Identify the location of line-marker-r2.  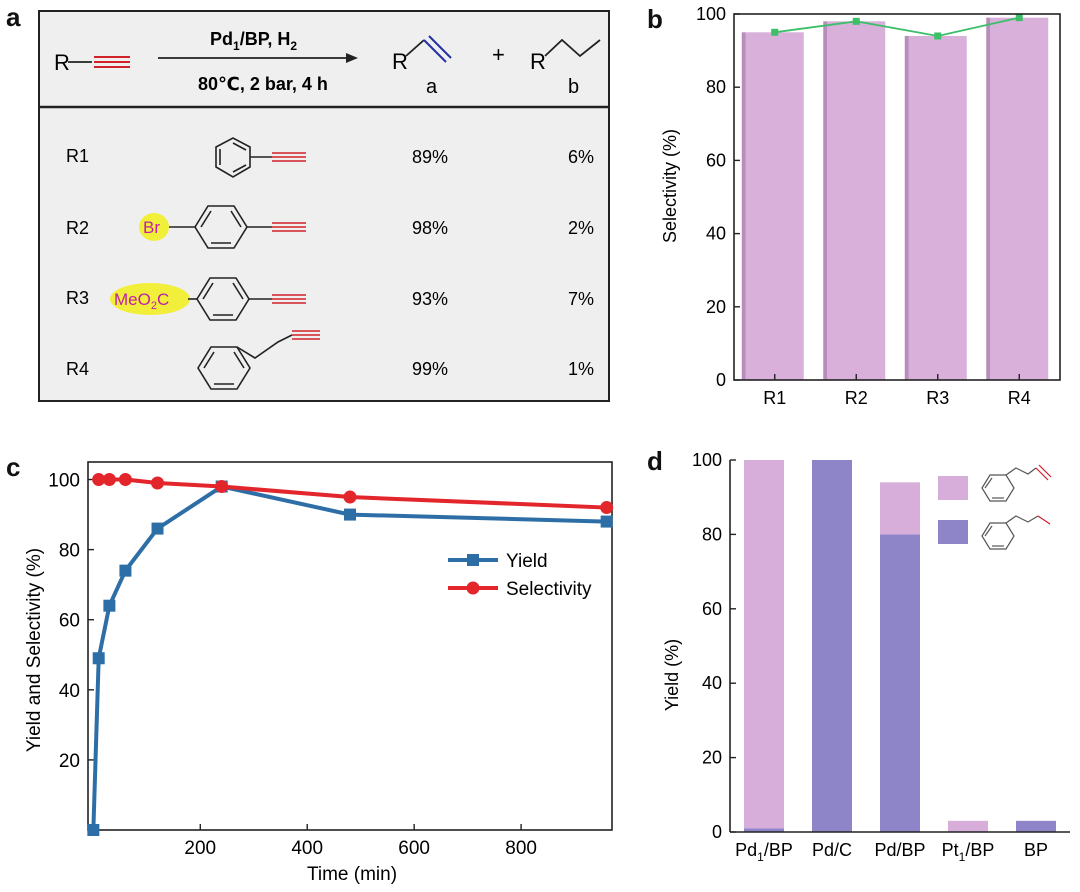
(856, 21).